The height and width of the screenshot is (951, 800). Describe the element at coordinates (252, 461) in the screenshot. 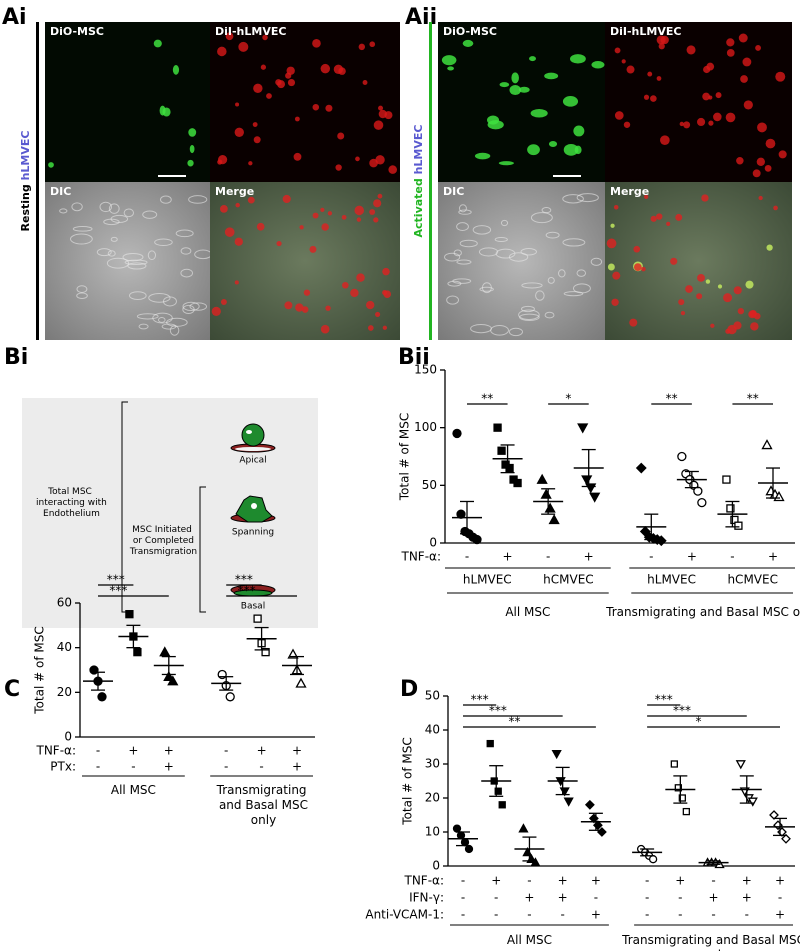

I see `label: Apical` at that location.